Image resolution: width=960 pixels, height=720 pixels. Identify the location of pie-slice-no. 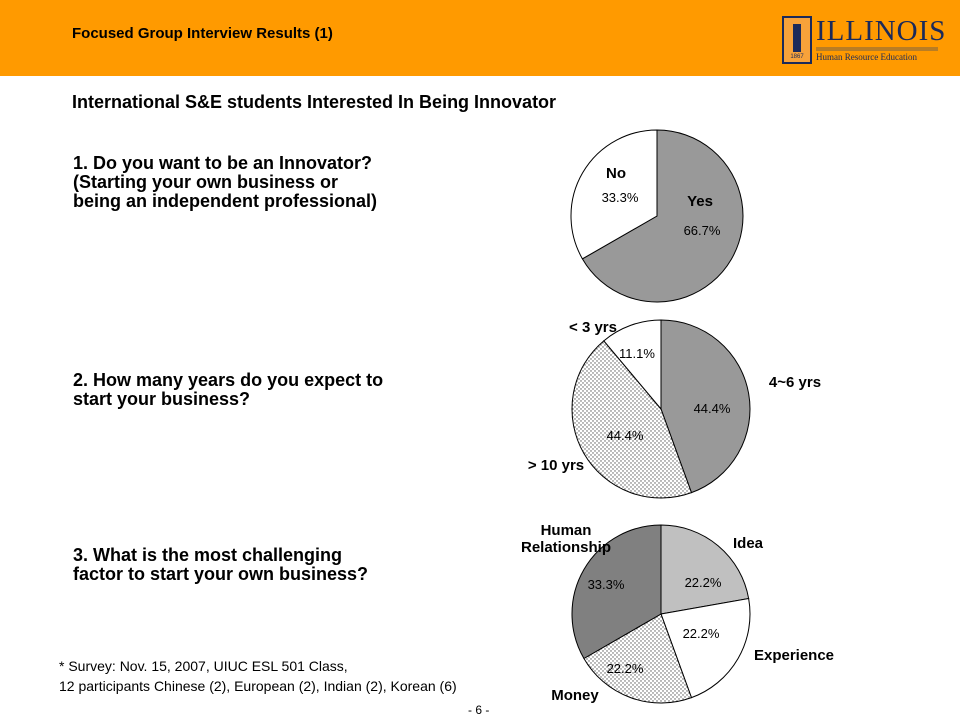
(614, 194).